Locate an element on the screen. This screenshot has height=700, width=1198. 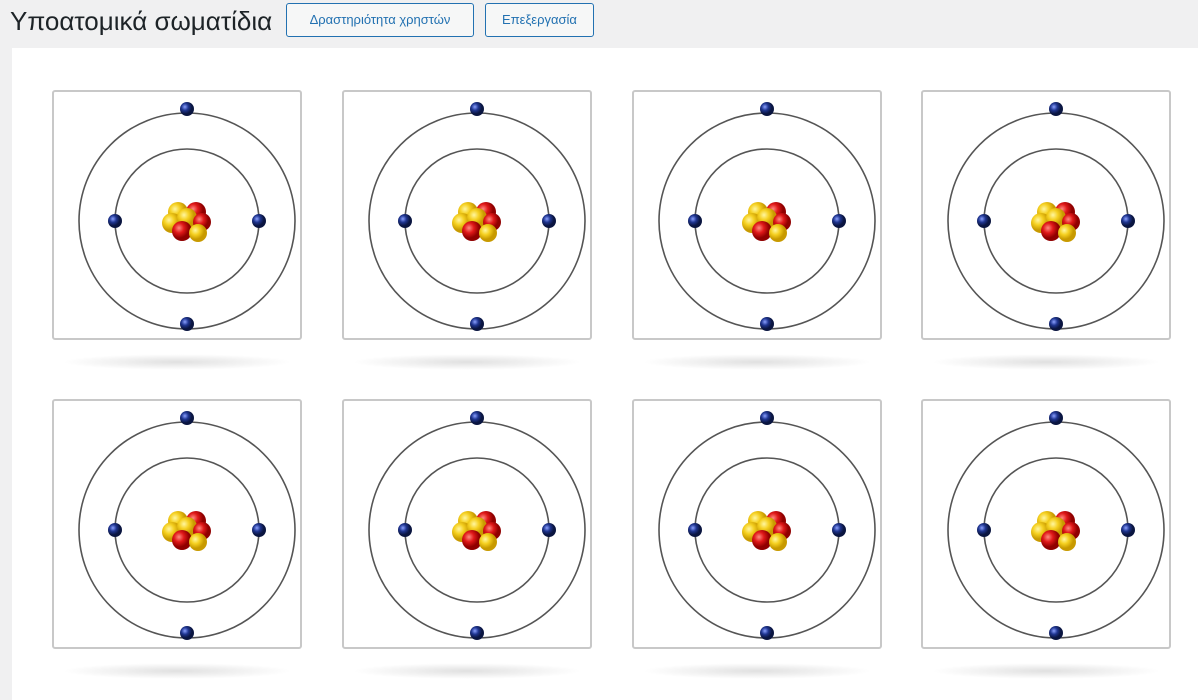
page-title: Υποατομικά σωματίδια is located at coordinates (141, 21).